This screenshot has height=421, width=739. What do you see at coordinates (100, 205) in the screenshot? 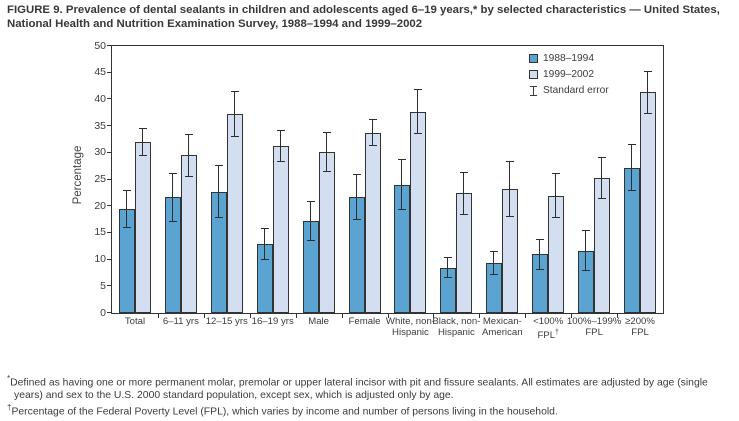
I see `y-tick-label: 20` at bounding box center [100, 205].